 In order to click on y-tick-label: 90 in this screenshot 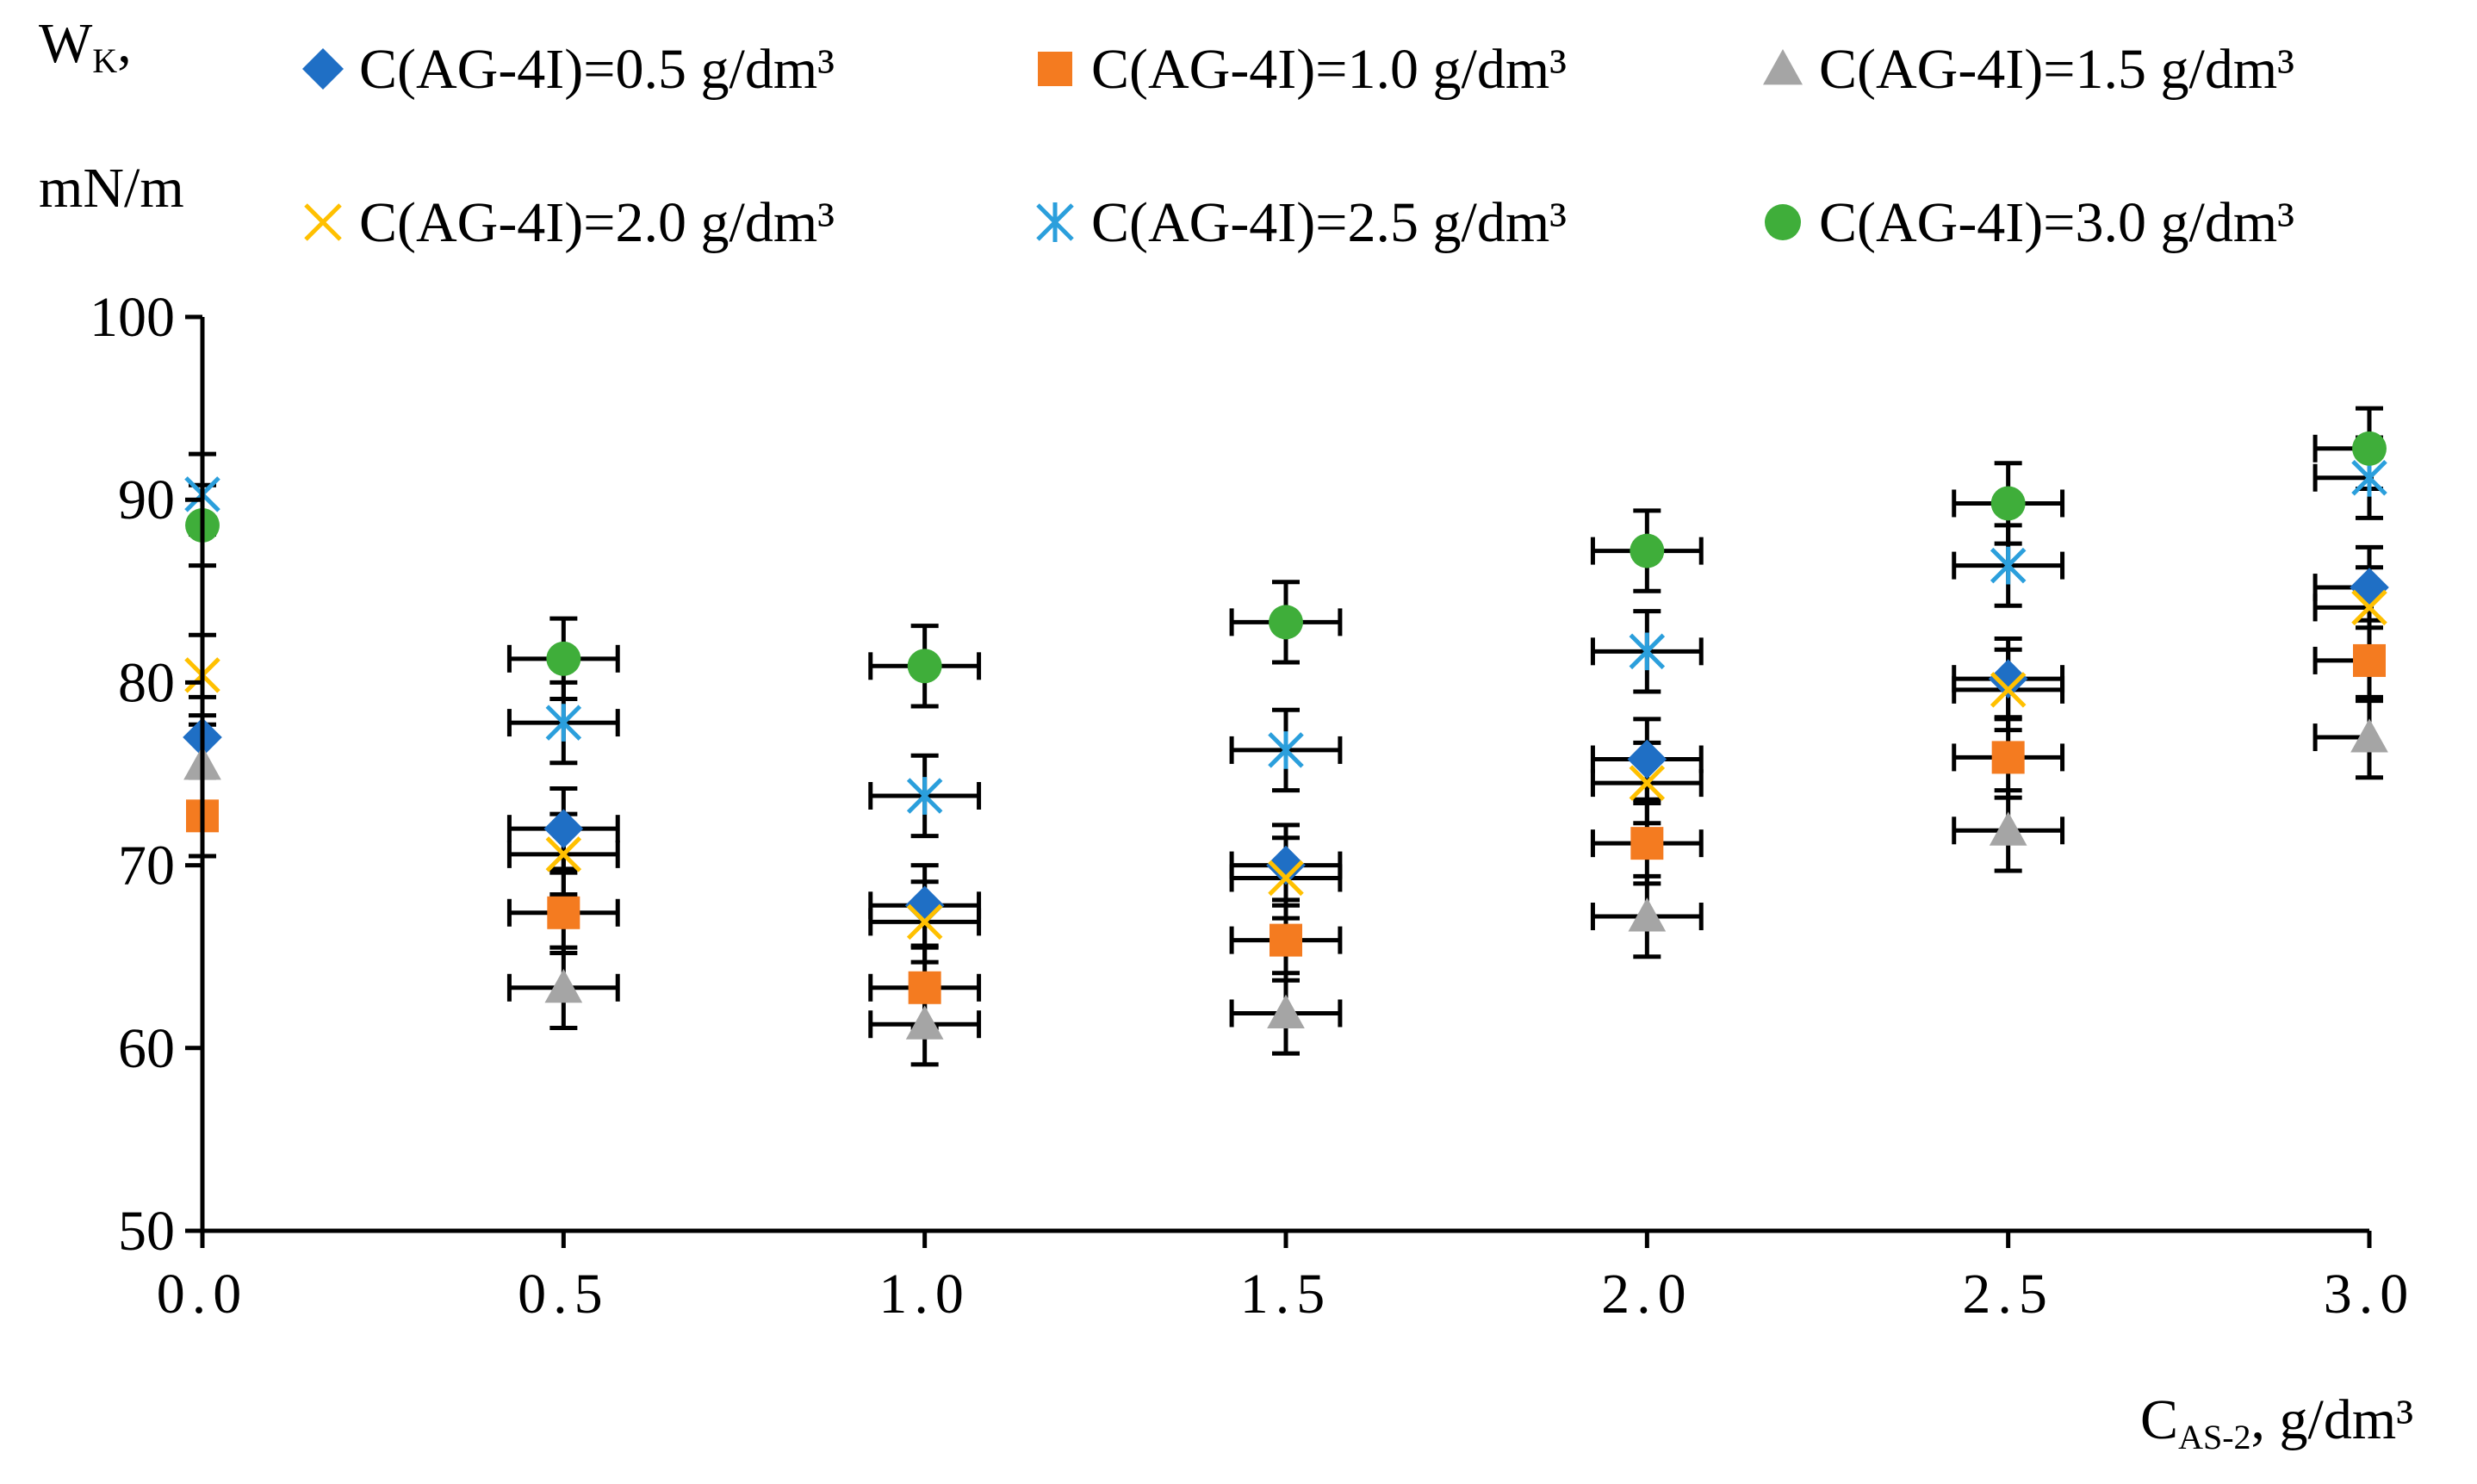, I will do `click(146, 500)`.